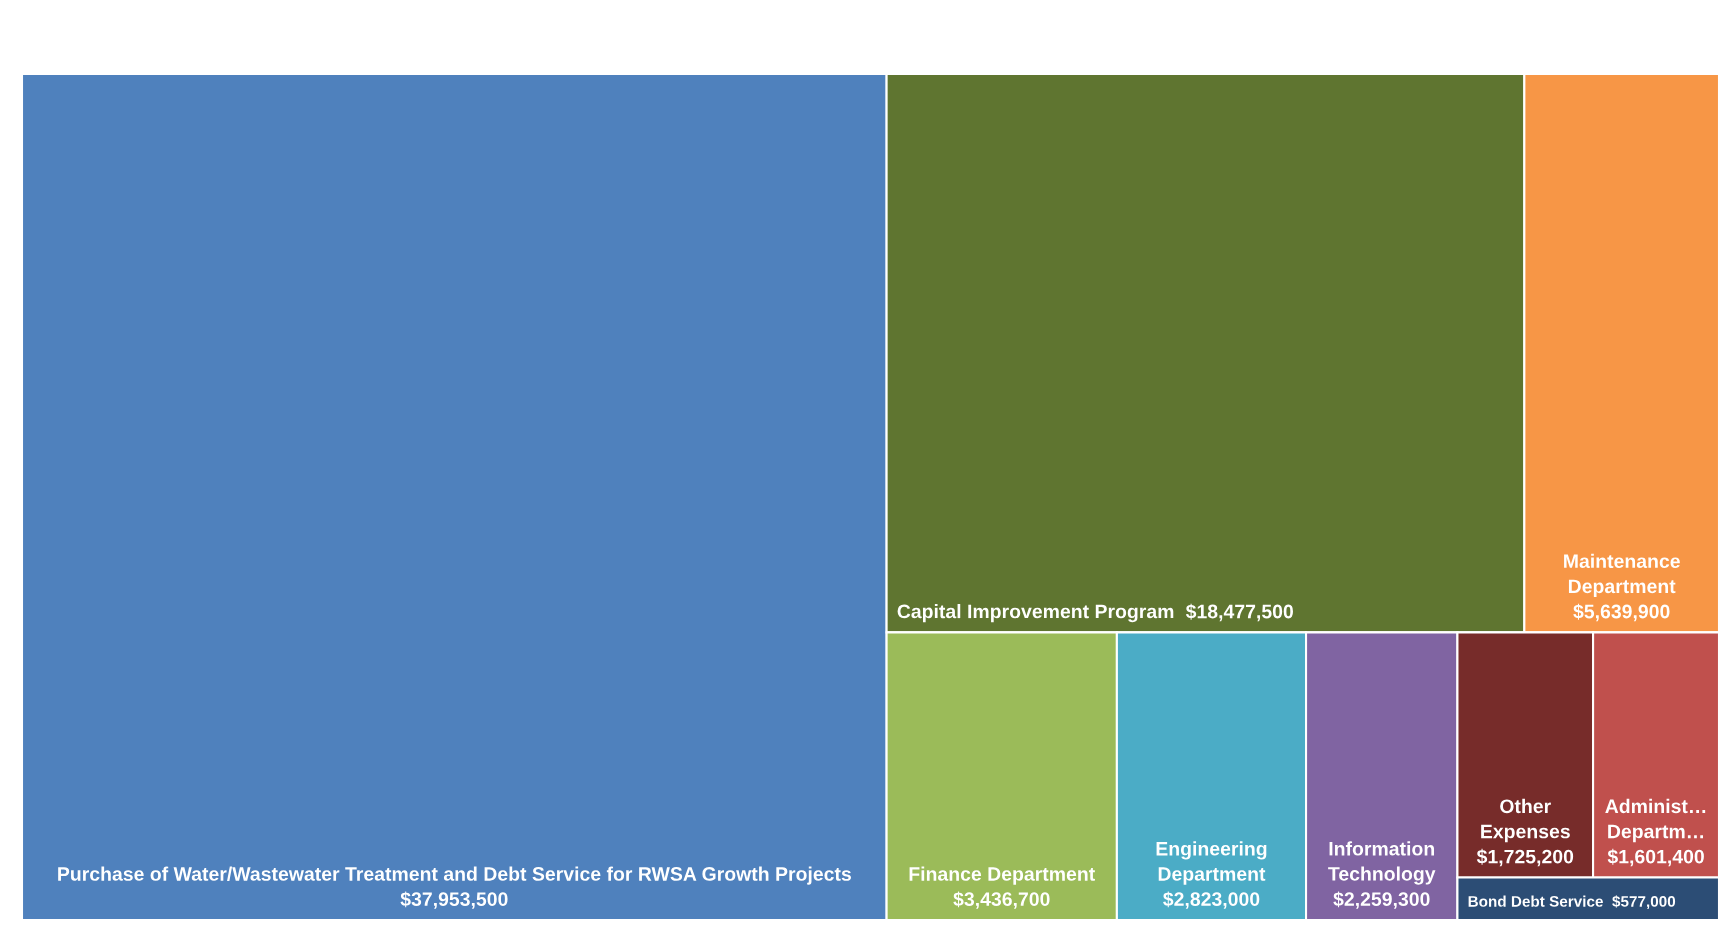 This screenshot has width=1731, height=931. What do you see at coordinates (1239, 612) in the screenshot?
I see `data-label: $18,477,500` at bounding box center [1239, 612].